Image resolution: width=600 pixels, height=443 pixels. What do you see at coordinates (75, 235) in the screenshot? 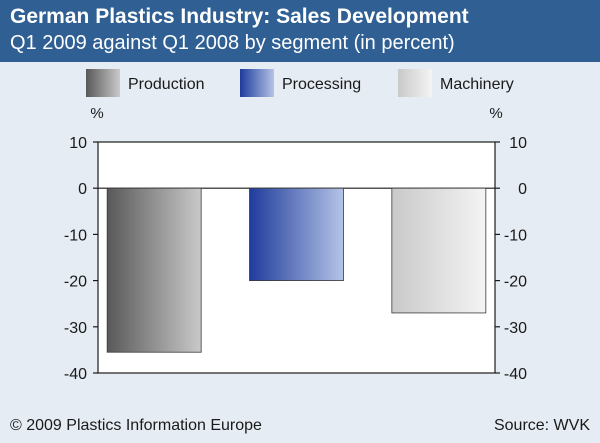
I see `y-tick-label-left: -10` at bounding box center [75, 235].